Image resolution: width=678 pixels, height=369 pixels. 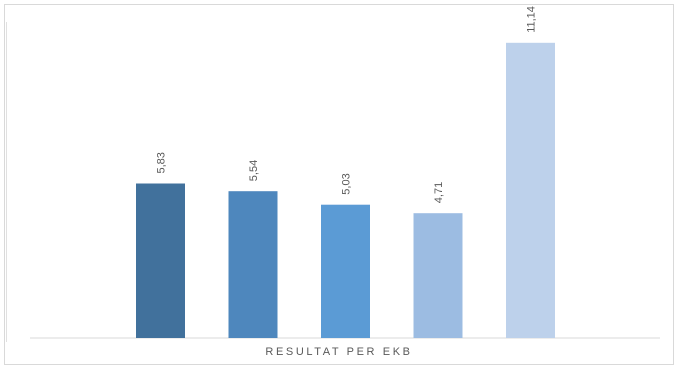 What do you see at coordinates (532, 19) in the screenshot?
I see `data-label-5: 11,14` at bounding box center [532, 19].